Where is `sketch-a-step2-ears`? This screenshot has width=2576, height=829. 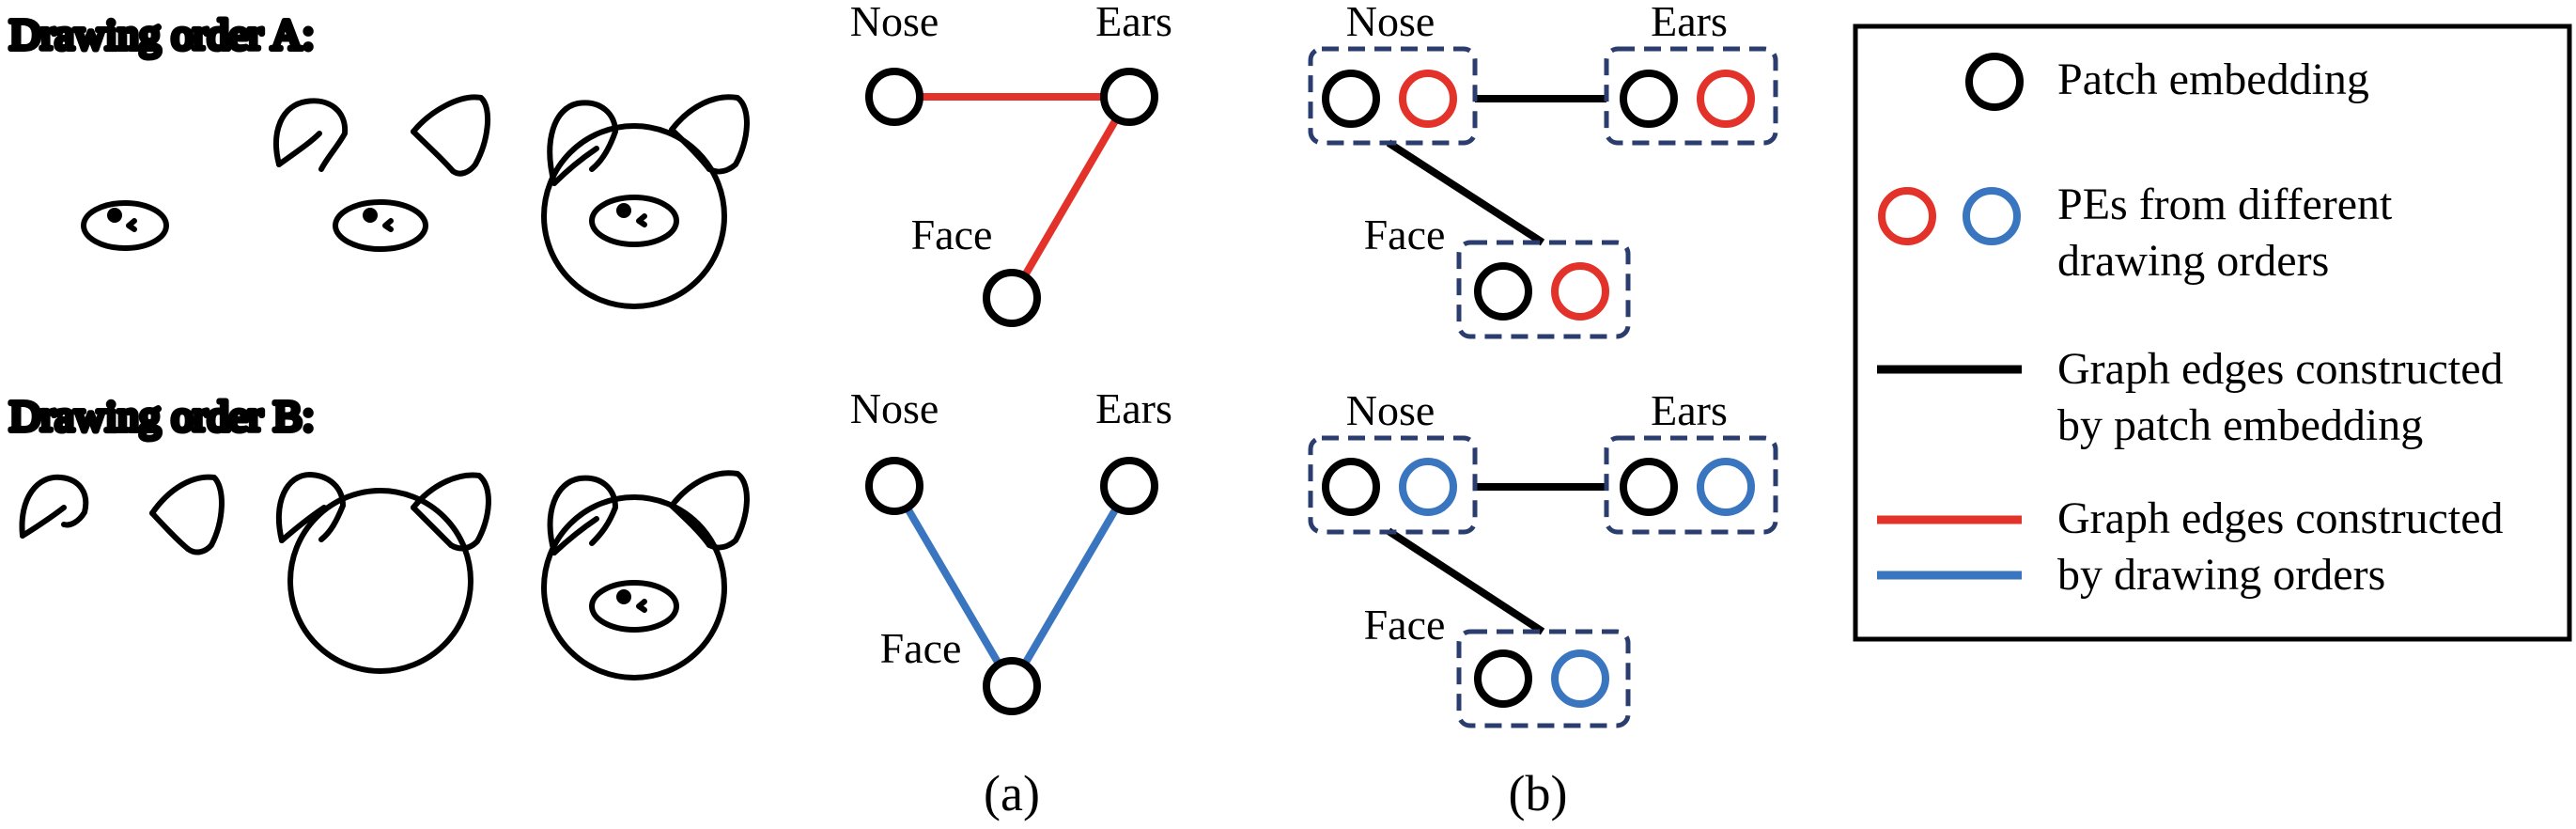
sketch-a-step2-ears is located at coordinates (382, 173).